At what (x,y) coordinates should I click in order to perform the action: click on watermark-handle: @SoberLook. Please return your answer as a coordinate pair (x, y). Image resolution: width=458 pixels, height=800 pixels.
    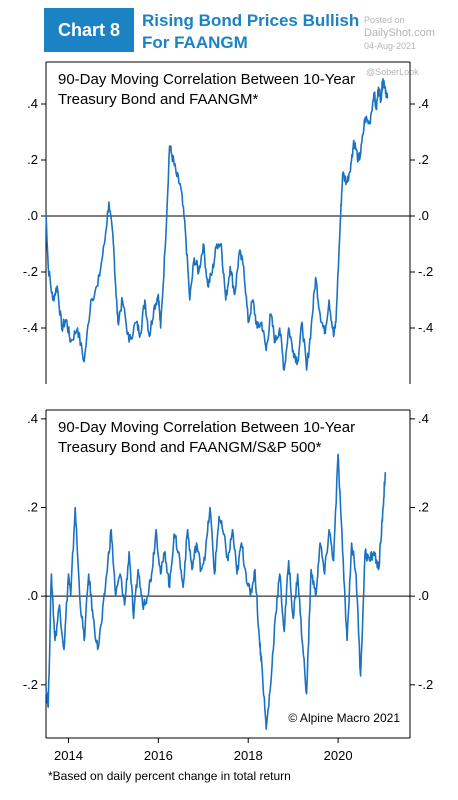
    Looking at the image, I should click on (392, 72).